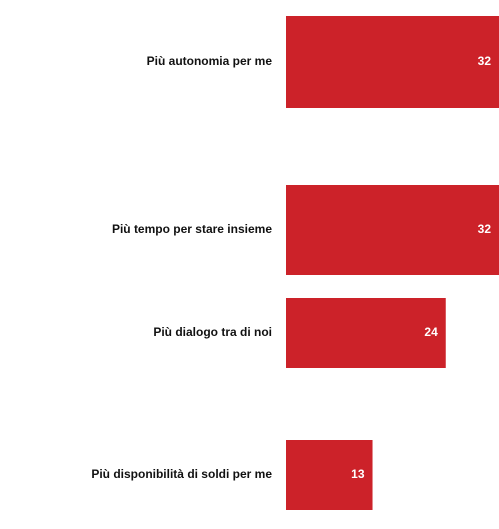 The height and width of the screenshot is (529, 499). Describe the element at coordinates (210, 61) in the screenshot. I see `category-label: Più autonomia per me` at that location.